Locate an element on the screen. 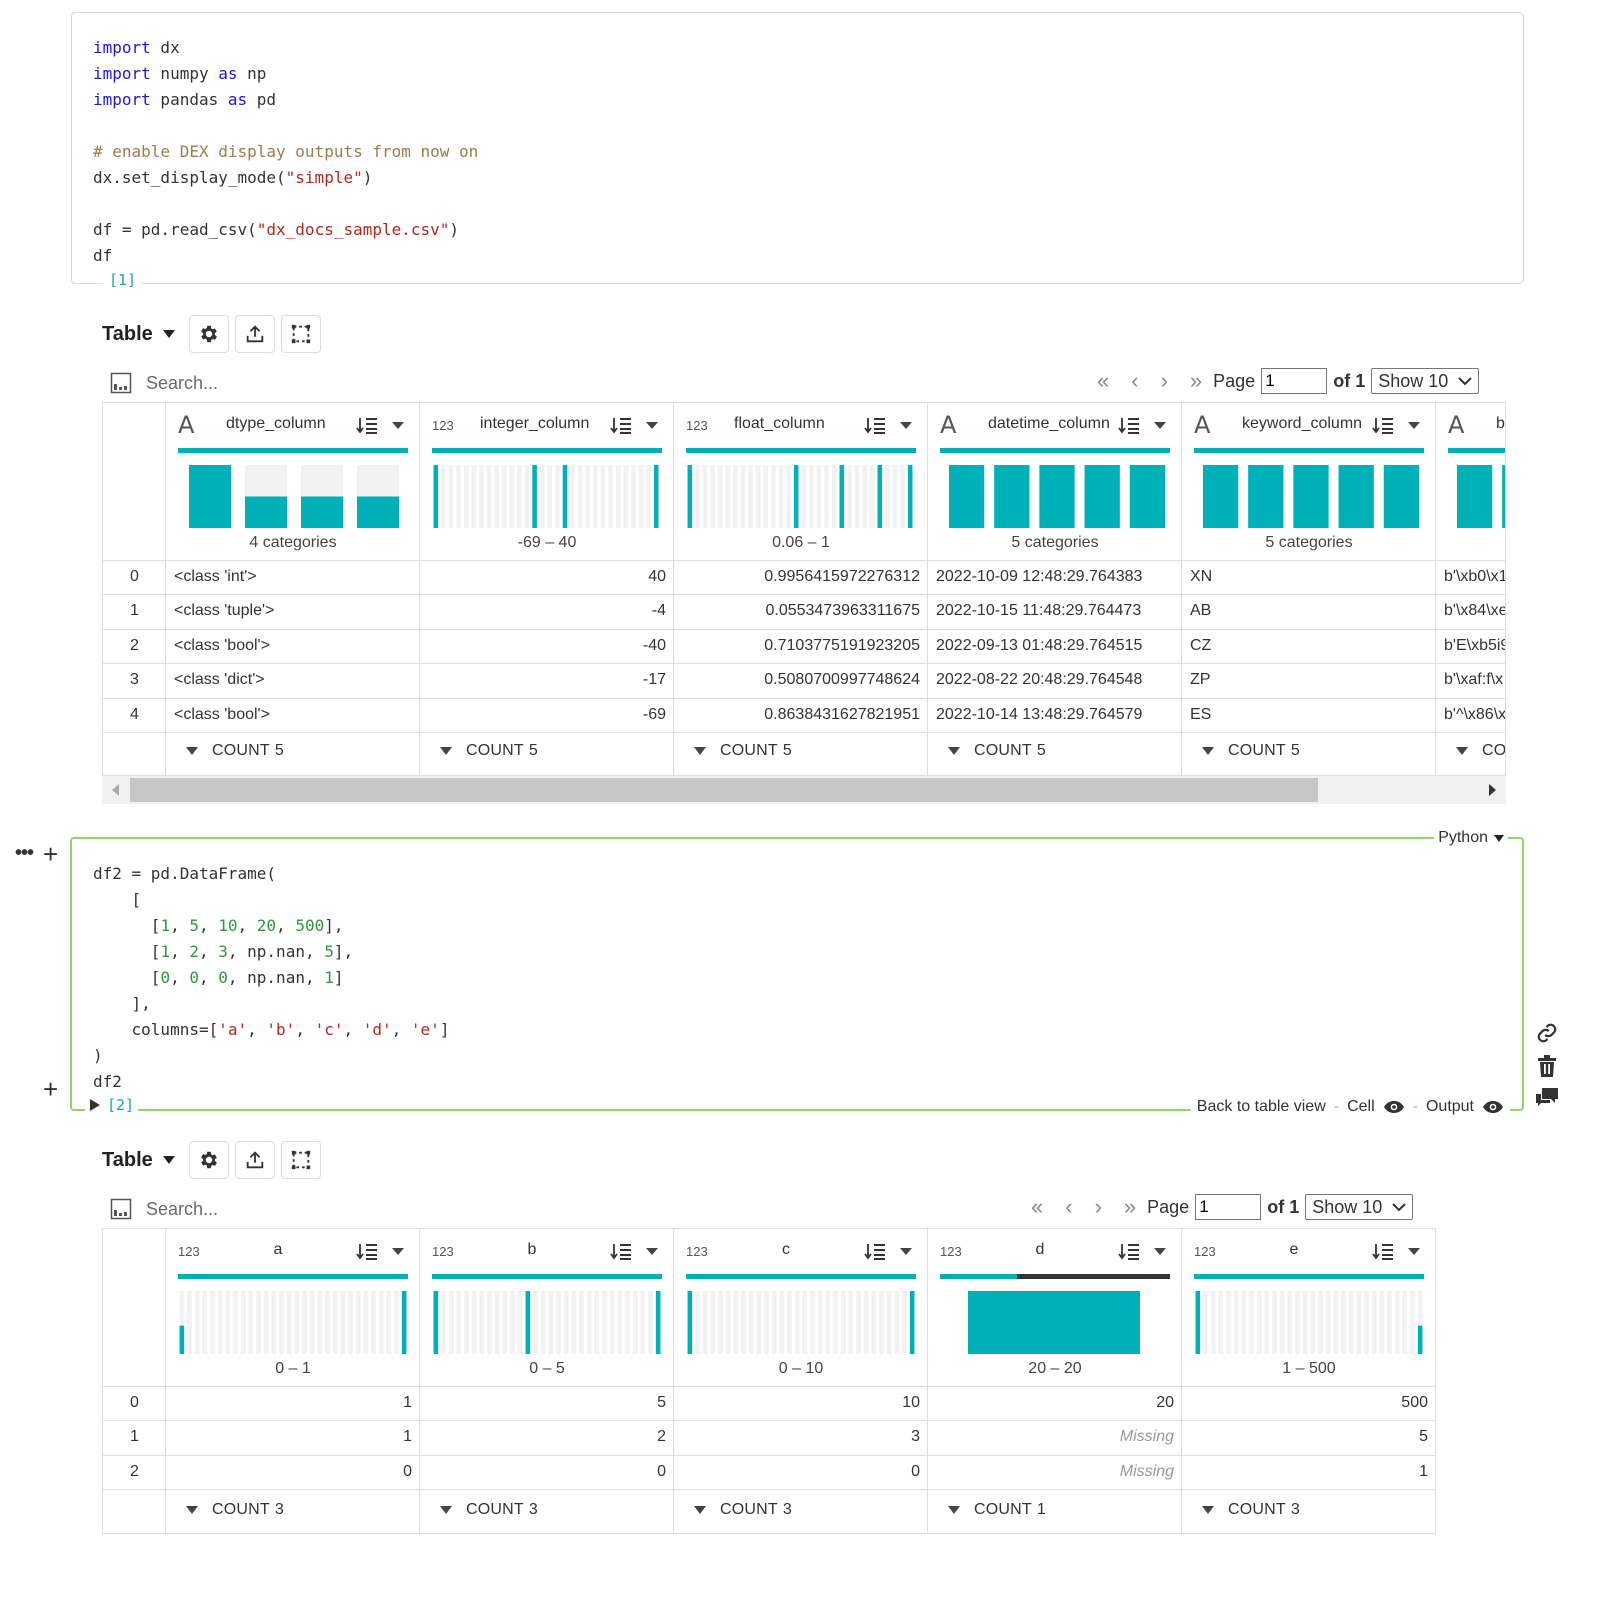 Image resolution: width=1620 pixels, height=1601 pixels. scroll-thumb is located at coordinates (724, 790).